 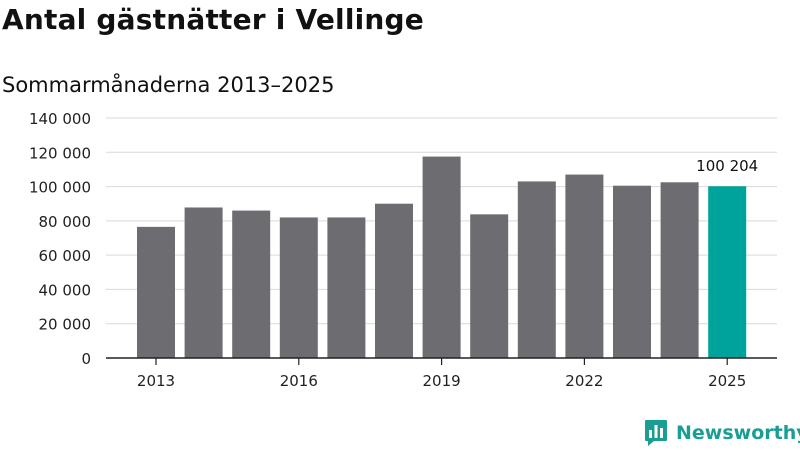 I want to click on bar-2015, so click(x=251, y=284).